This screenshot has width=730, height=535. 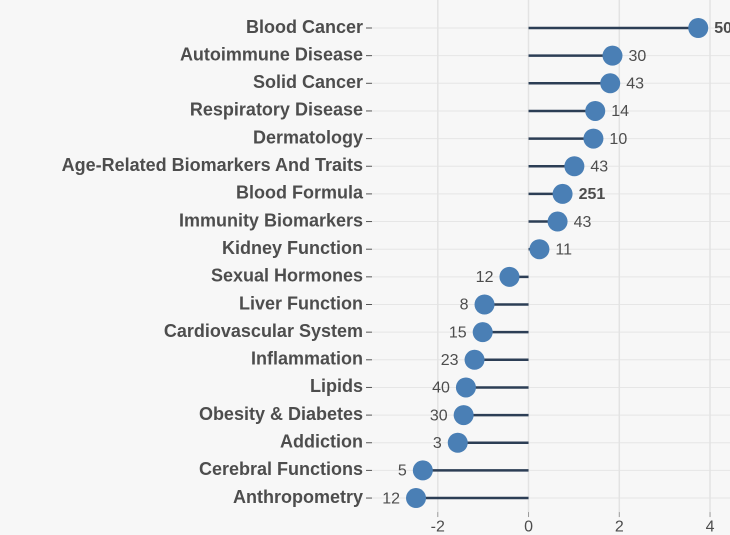 I want to click on x-tick-label: 0, so click(x=528, y=526).